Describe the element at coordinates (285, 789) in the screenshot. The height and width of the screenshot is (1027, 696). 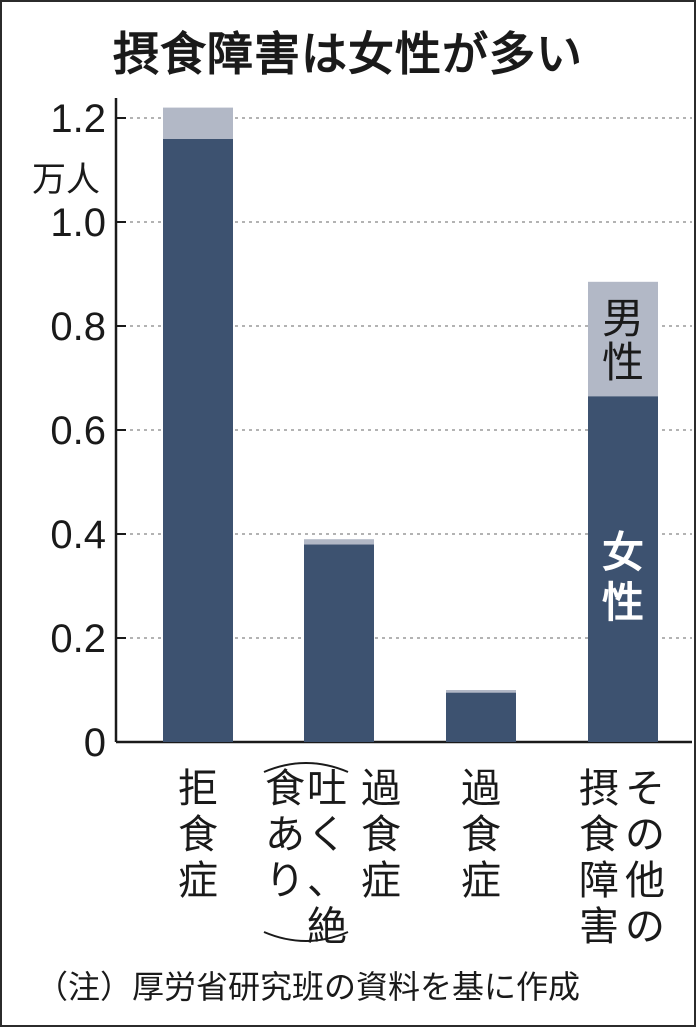
I see `category-sublabel: 食` at that location.